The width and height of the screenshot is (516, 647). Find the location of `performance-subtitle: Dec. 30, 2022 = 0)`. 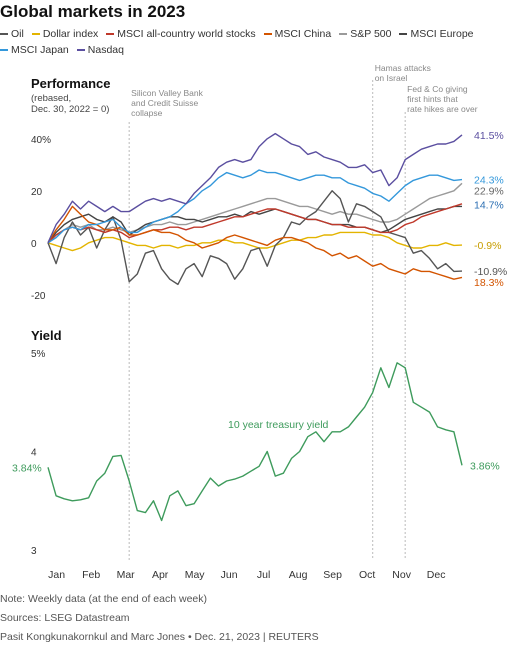

performance-subtitle: Dec. 30, 2022 = 0) is located at coordinates (70, 109).